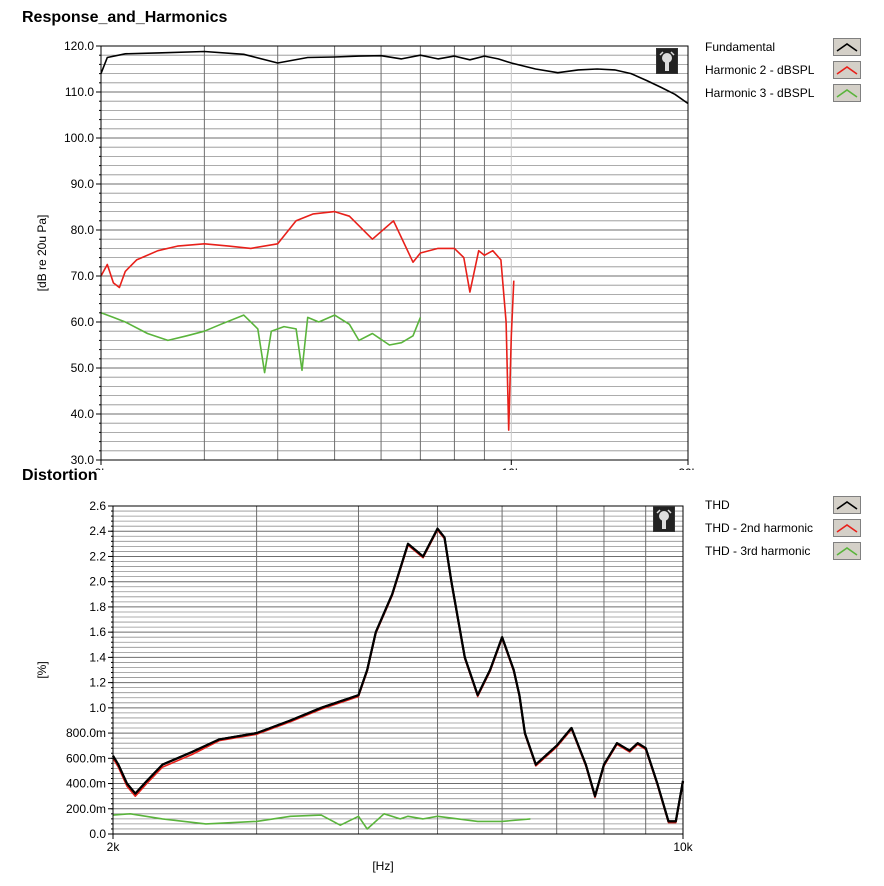 This screenshot has height=886, width=884. Describe the element at coordinates (382, 866) in the screenshot. I see `x-axis-label: [Hz]` at that location.